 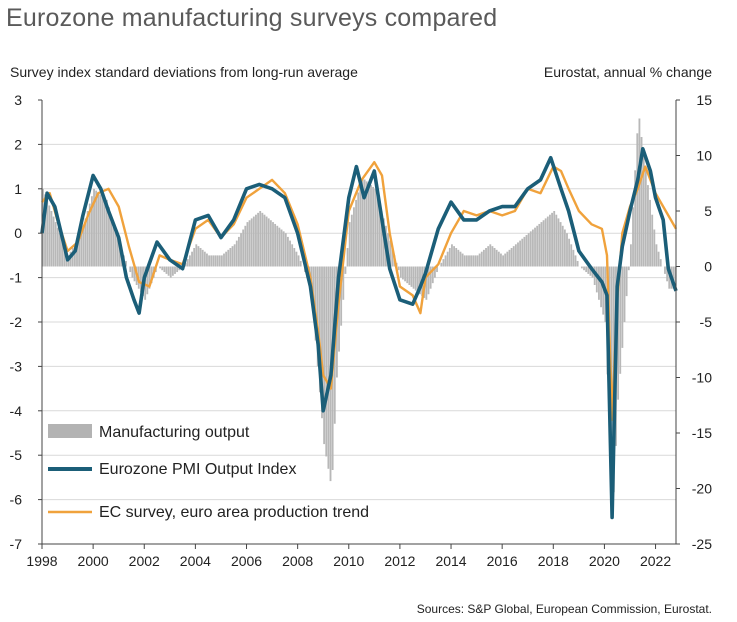 What do you see at coordinates (195, 561) in the screenshot?
I see `x-tick-label: 2004` at bounding box center [195, 561].